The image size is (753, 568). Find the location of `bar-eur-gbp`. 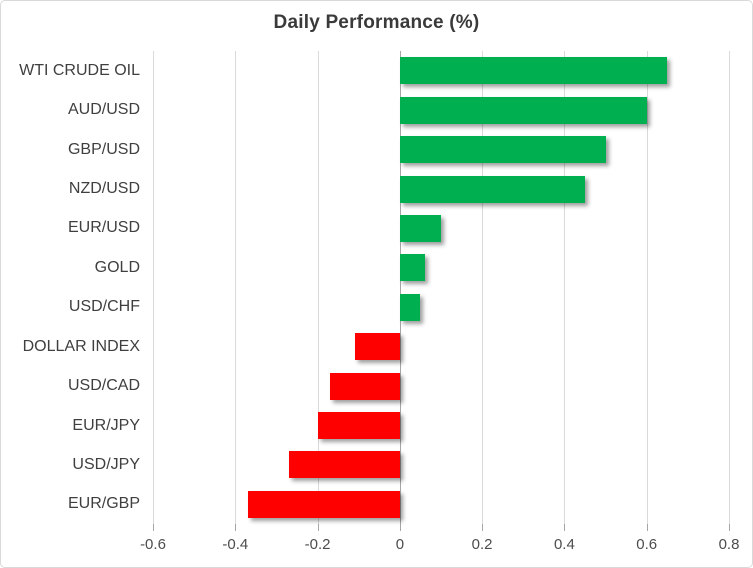

bar-eur-gbp is located at coordinates (323, 504).